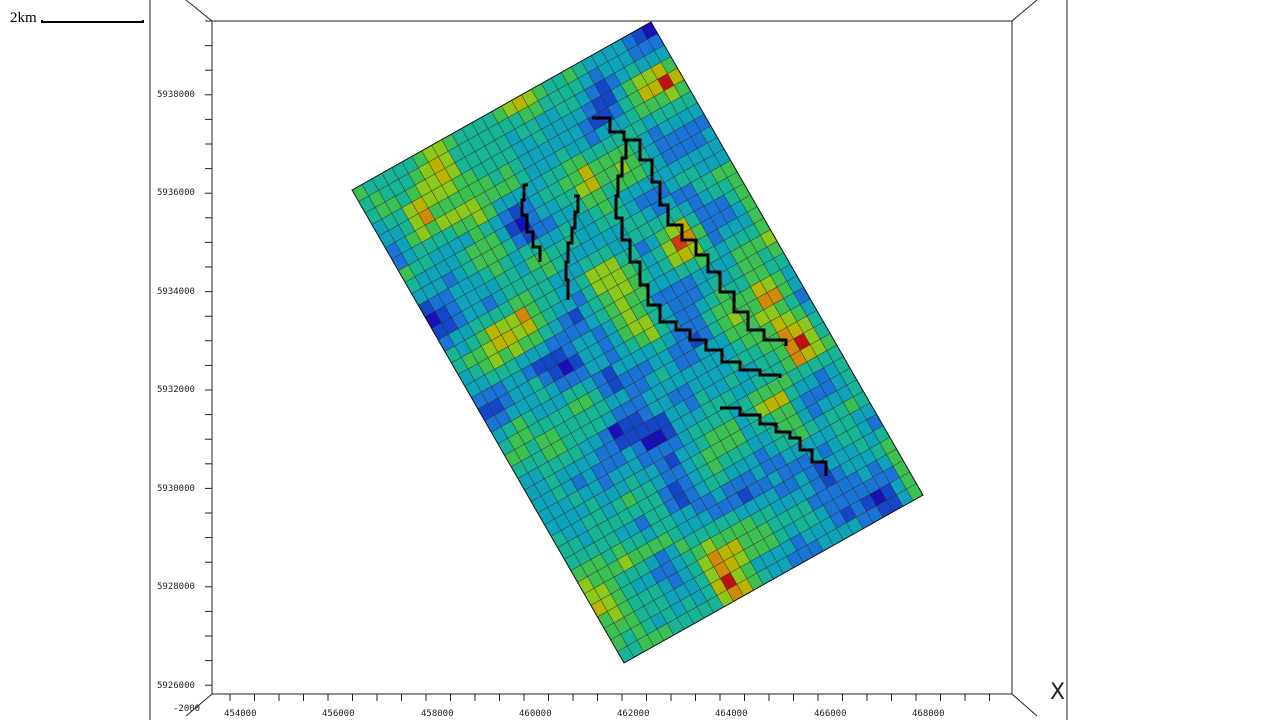  I want to click on y-tick-label: 5938000, so click(176, 95).